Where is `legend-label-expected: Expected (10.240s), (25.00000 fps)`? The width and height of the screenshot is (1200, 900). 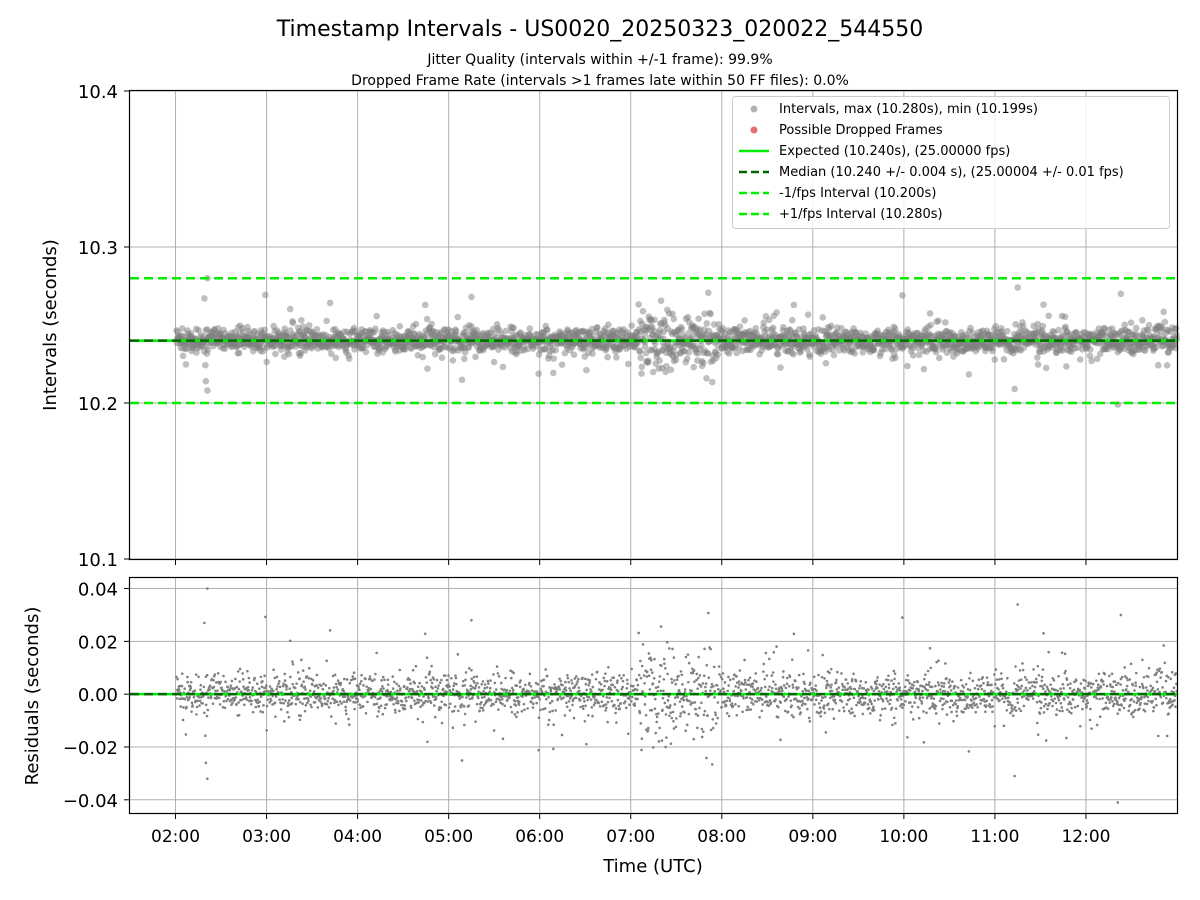
legend-label-expected: Expected (10.240s), (25.00000 fps) is located at coordinates (894, 151).